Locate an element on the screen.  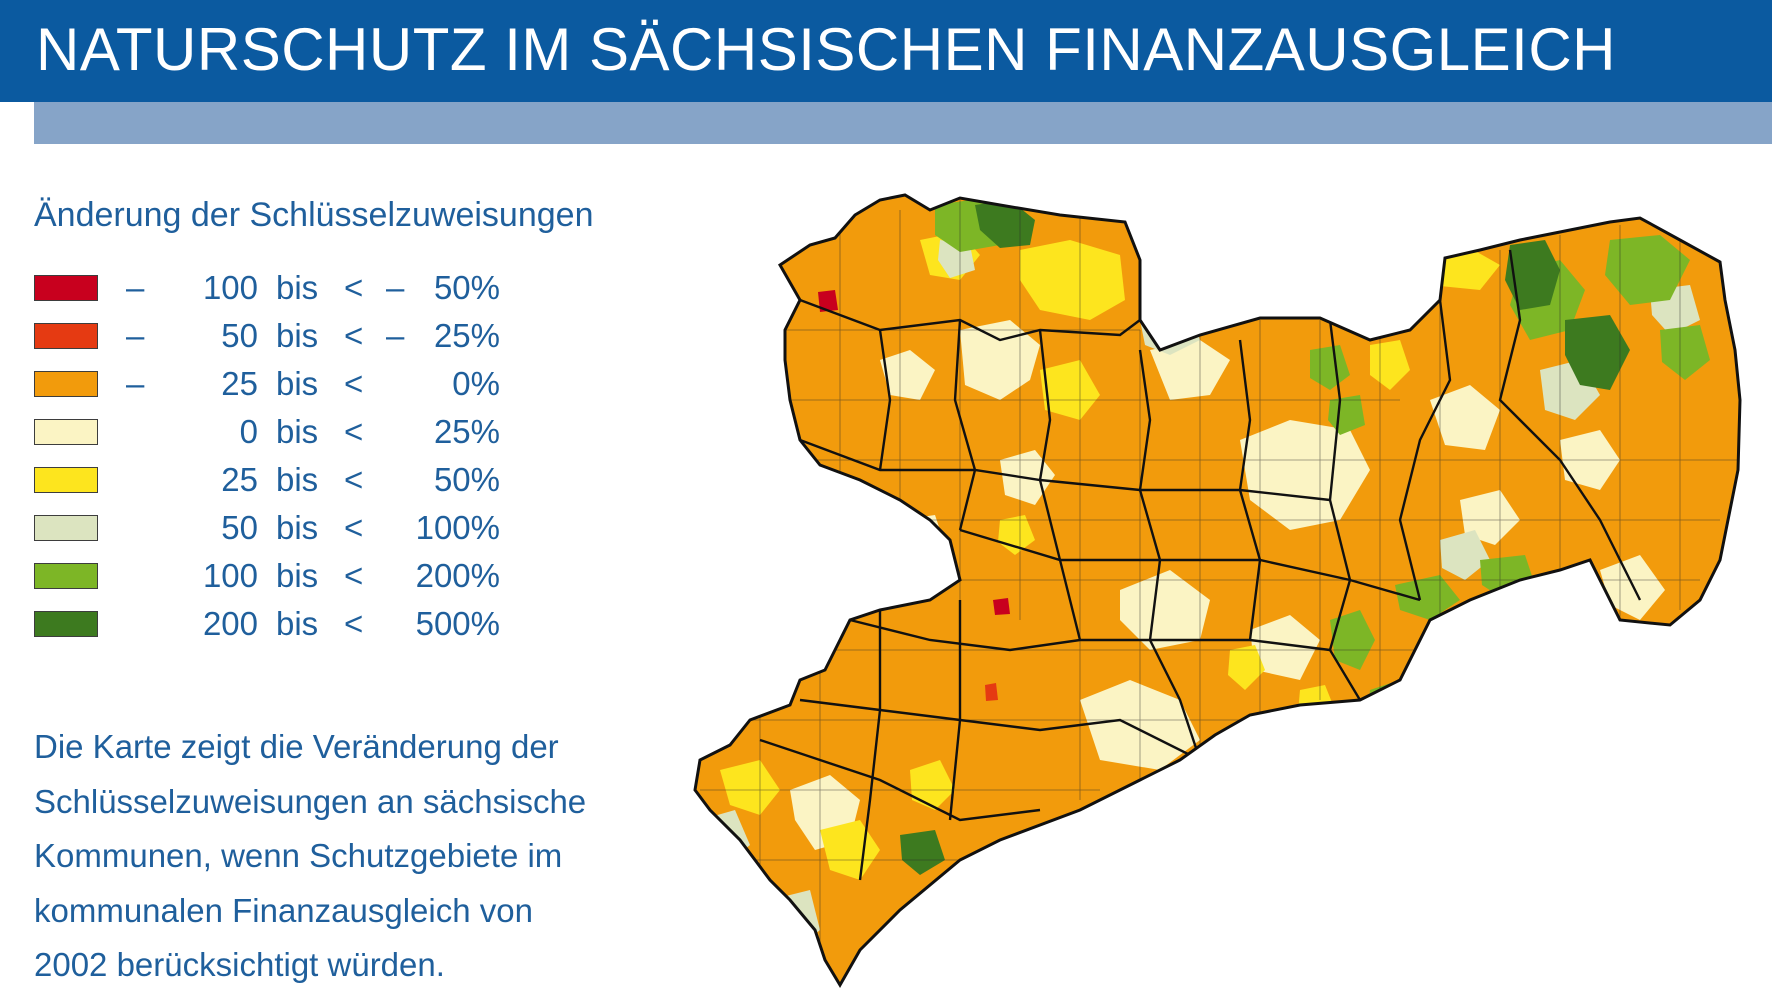
header-accent-bar is located at coordinates (903, 123).